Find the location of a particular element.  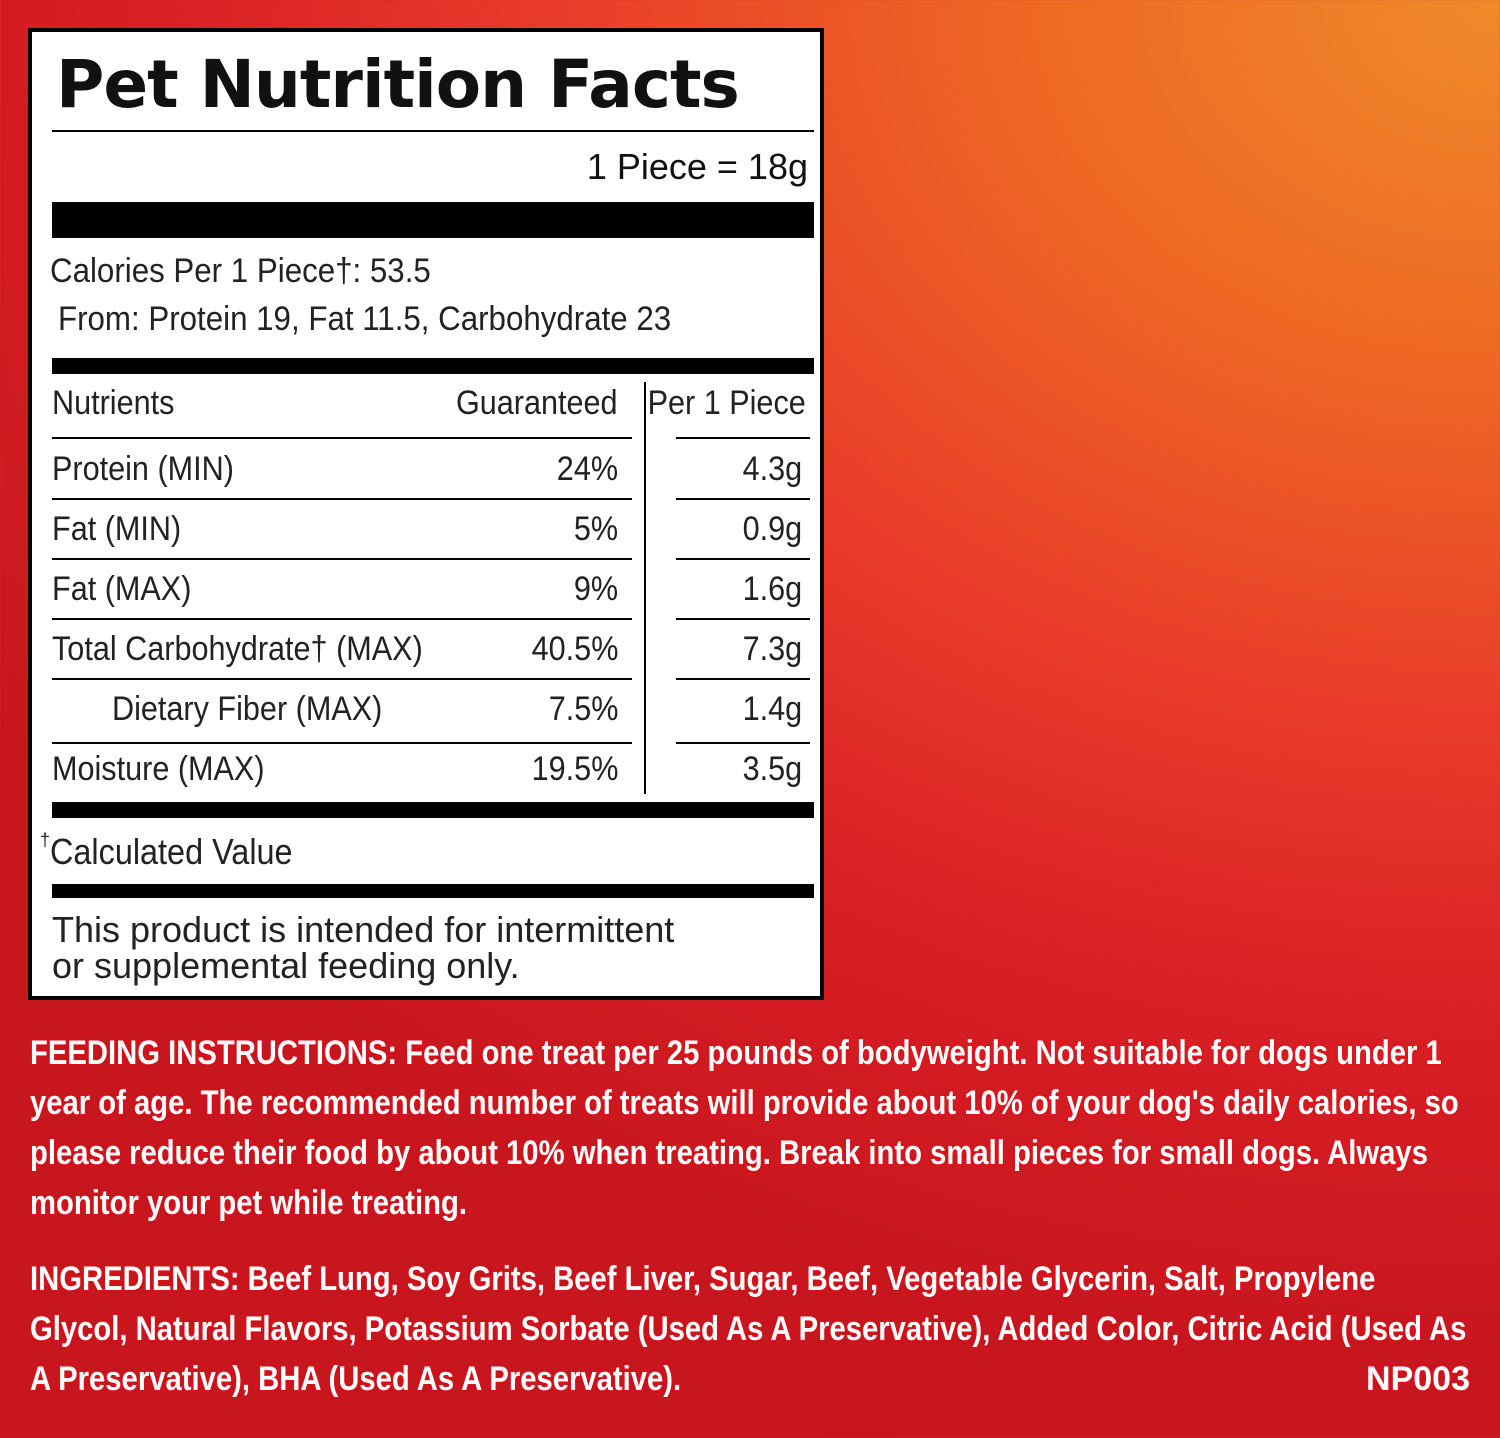

nutrient-per-piece: 1.6g is located at coordinates (772, 589).